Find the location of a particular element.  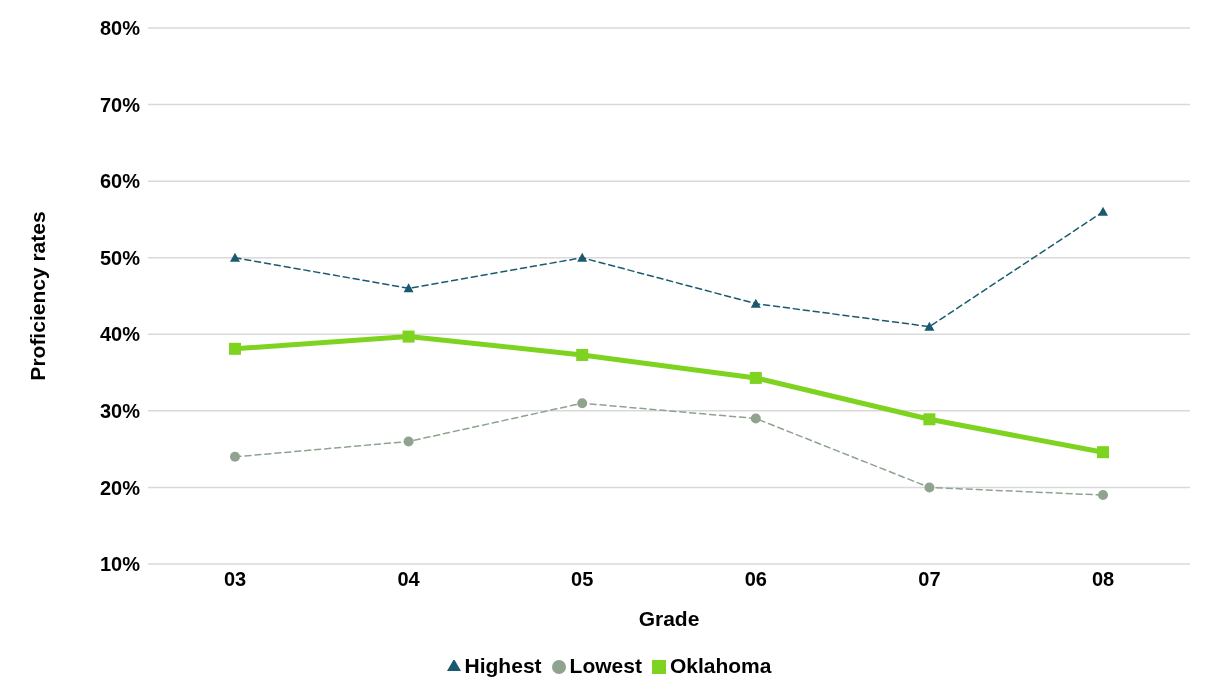

y-tick-label: 60% is located at coordinates (120, 181).